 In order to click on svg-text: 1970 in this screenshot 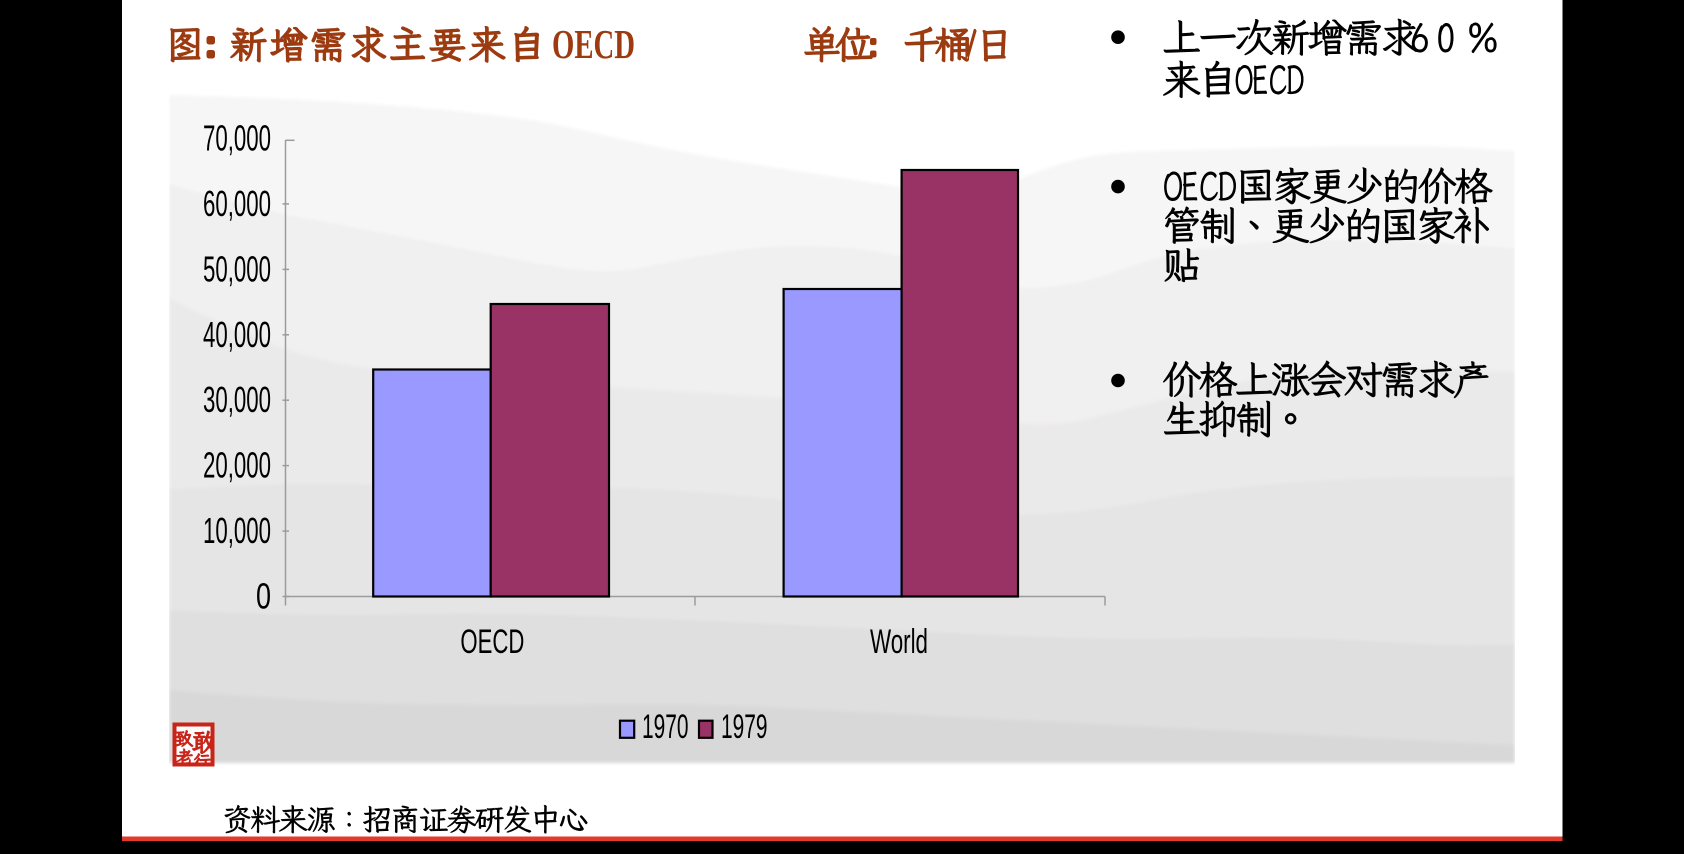, I will do `click(665, 727)`.